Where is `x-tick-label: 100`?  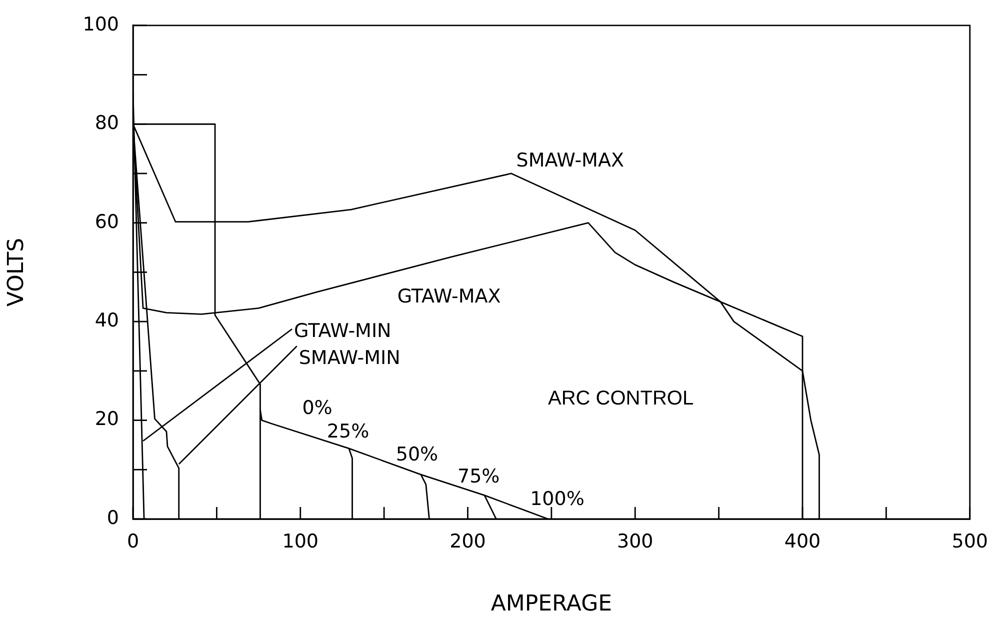
x-tick-label: 100 is located at coordinates (300, 541).